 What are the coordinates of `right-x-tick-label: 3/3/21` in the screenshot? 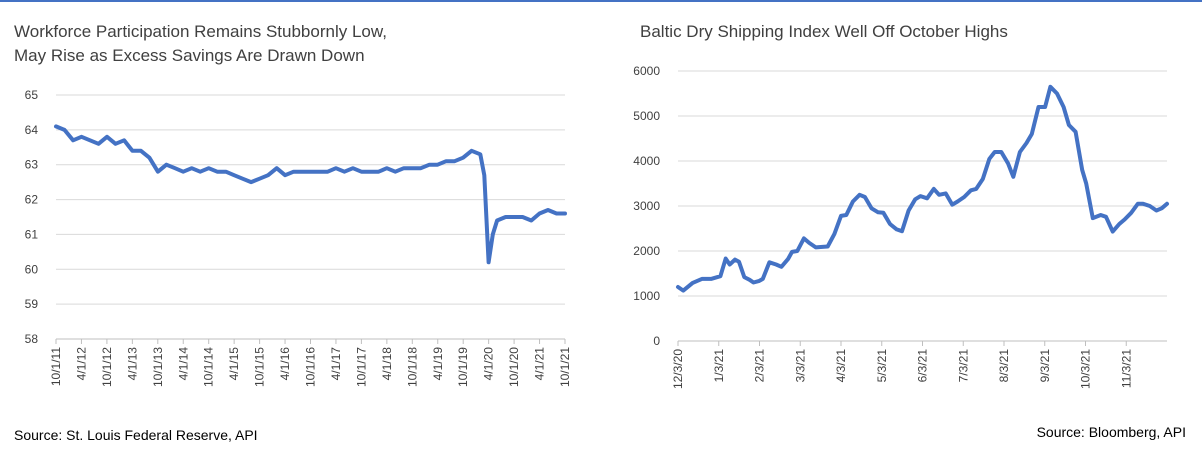 It's located at (800, 366).